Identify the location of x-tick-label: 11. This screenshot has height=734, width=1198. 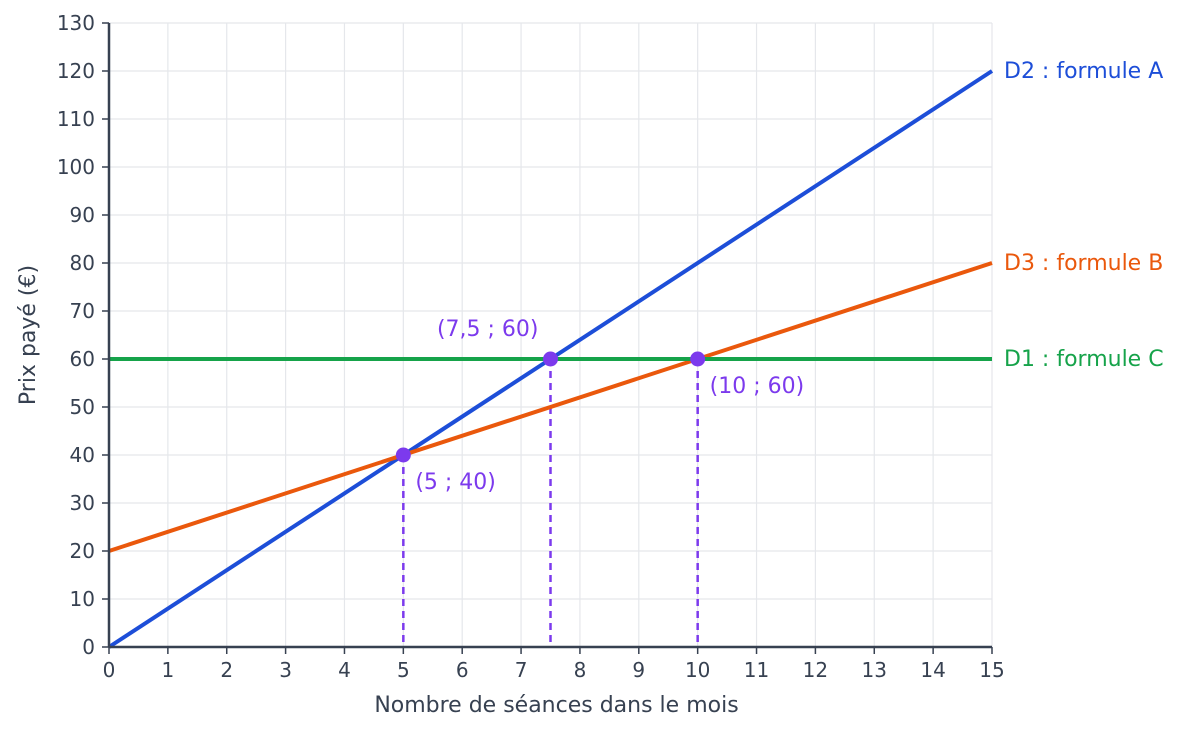
(756, 670).